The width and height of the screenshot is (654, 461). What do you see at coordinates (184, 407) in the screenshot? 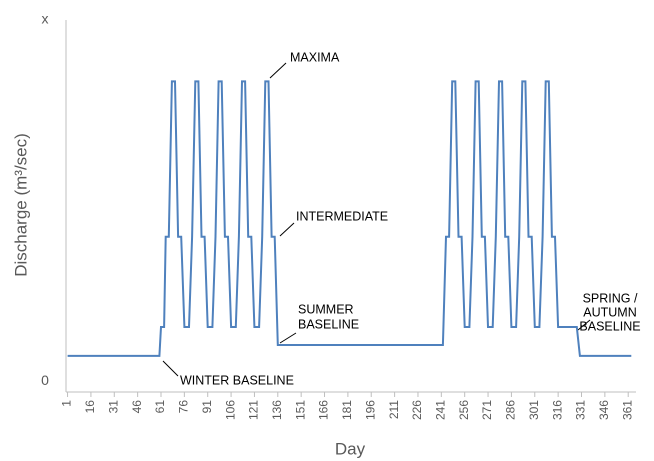
I see `x-tick-label: 76` at bounding box center [184, 407].